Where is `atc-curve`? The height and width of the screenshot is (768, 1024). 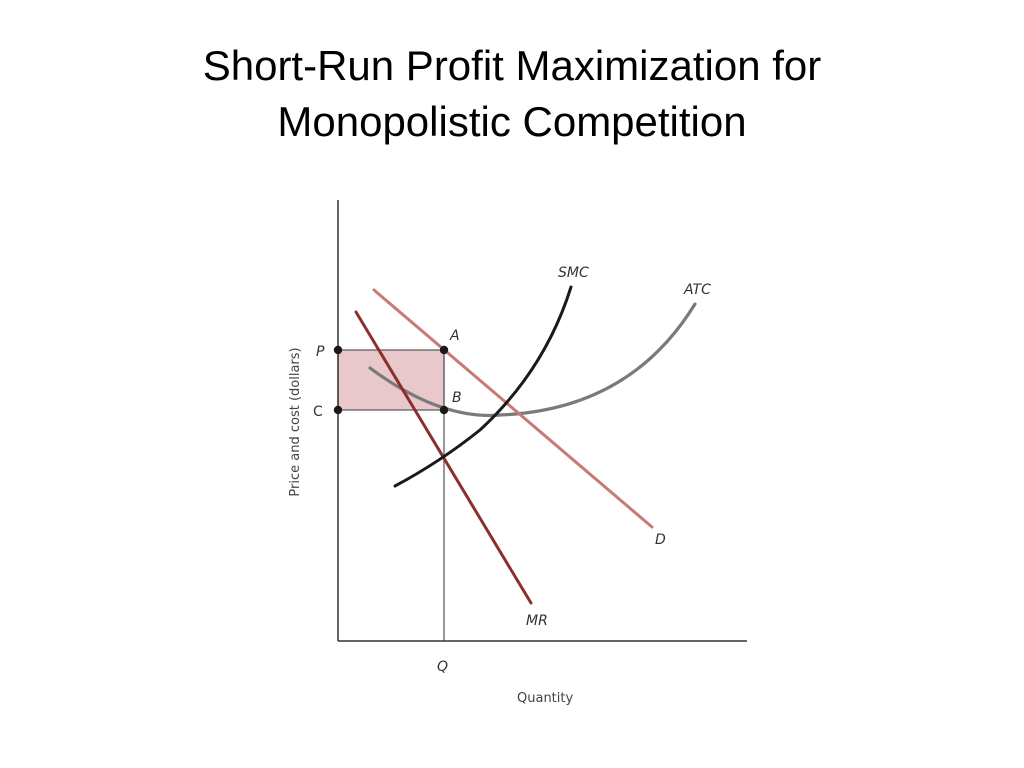 atc-curve is located at coordinates (532, 360).